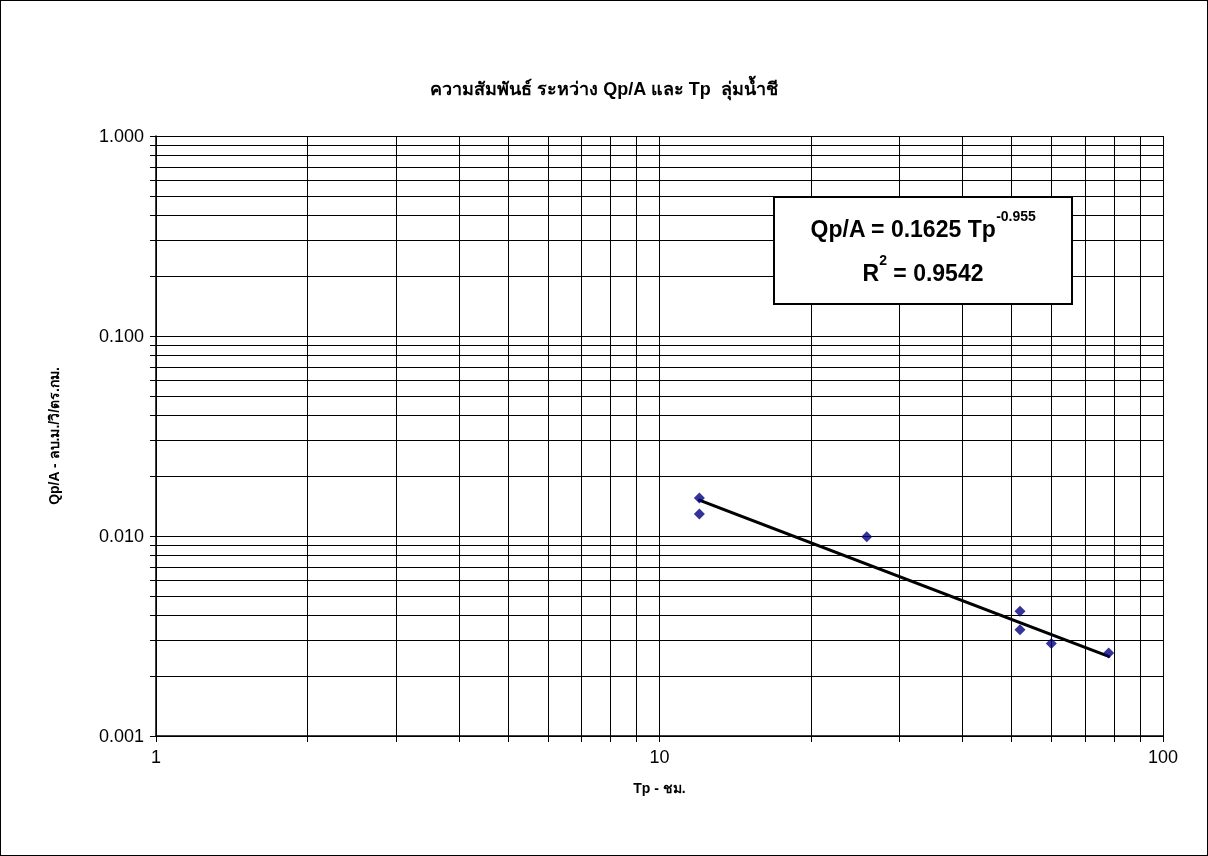 The height and width of the screenshot is (856, 1208). Describe the element at coordinates (604, 88) in the screenshot. I see `chart-title: ความสัมพันธ์ ระหว่าง Qp/A และ Tp ลุ่มน้ำชี` at that location.